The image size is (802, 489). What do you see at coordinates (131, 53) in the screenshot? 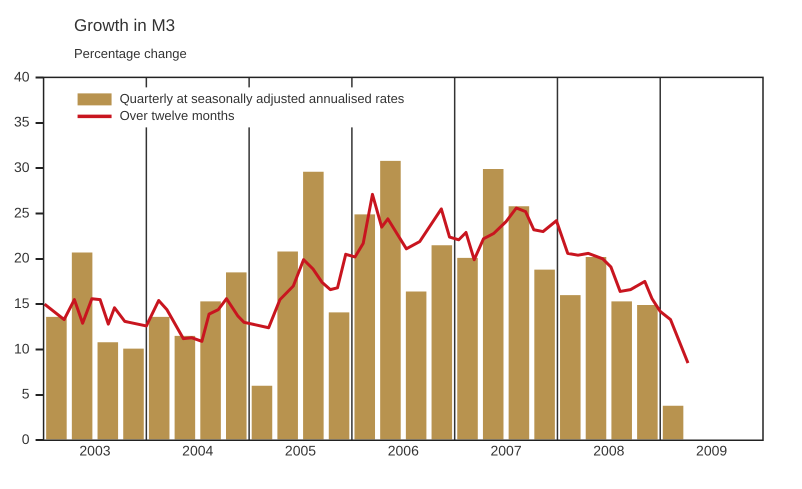
I see `y-axis-title: Percentage change` at bounding box center [131, 53].